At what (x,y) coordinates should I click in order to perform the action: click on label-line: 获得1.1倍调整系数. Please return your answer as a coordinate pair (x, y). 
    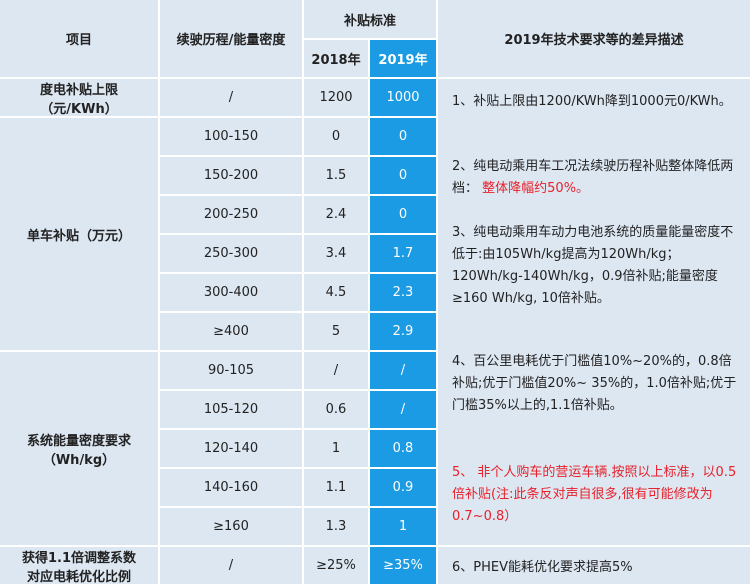
    Looking at the image, I should click on (79, 558).